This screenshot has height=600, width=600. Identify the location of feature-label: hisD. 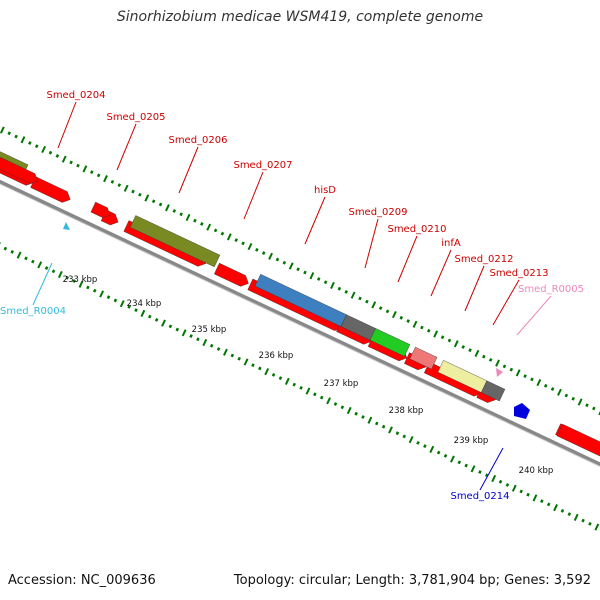
(325, 190).